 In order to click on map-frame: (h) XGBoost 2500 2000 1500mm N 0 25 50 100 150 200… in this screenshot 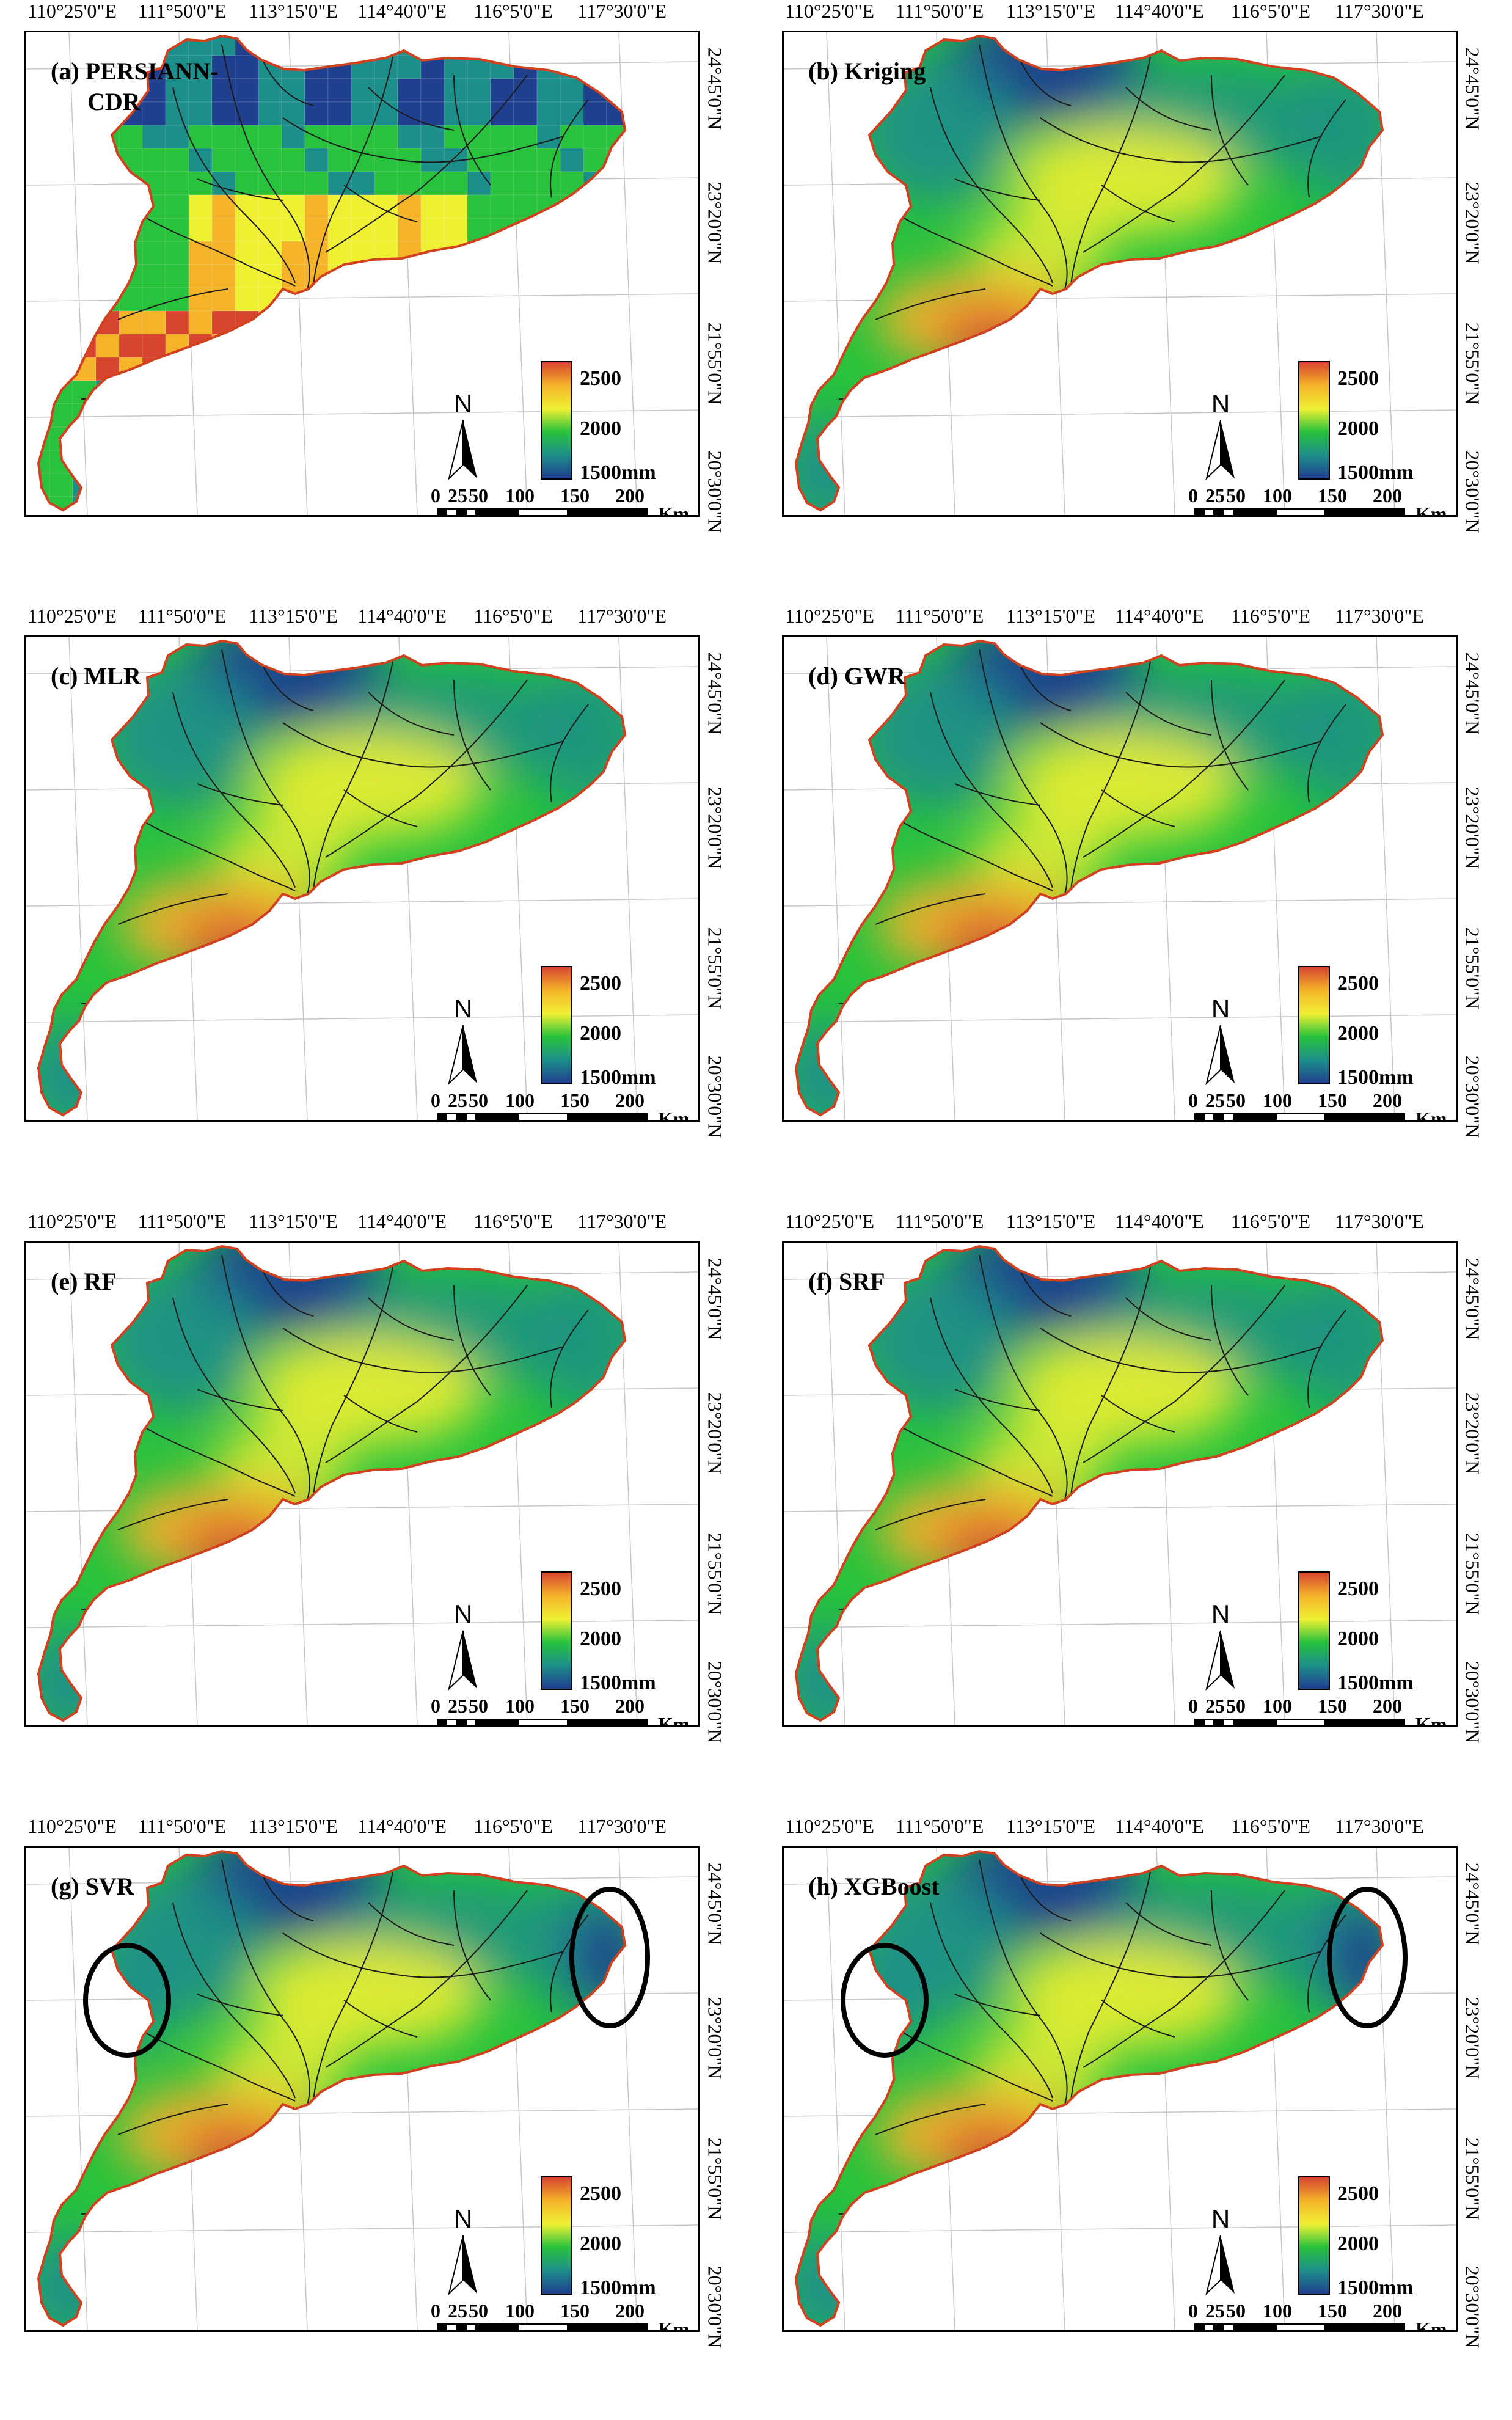, I will do `click(1120, 2089)`.